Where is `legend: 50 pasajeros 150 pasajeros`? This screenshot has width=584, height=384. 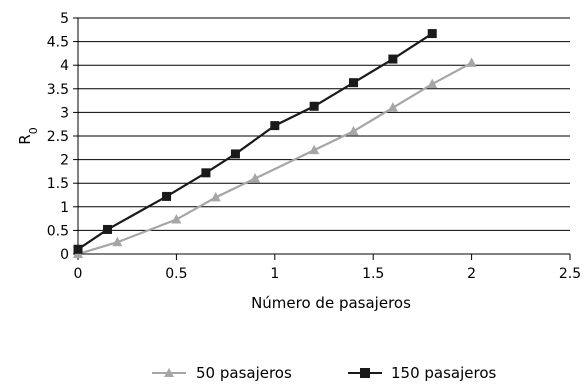 legend: 50 pasajeros 150 pasajeros is located at coordinates (324, 373).